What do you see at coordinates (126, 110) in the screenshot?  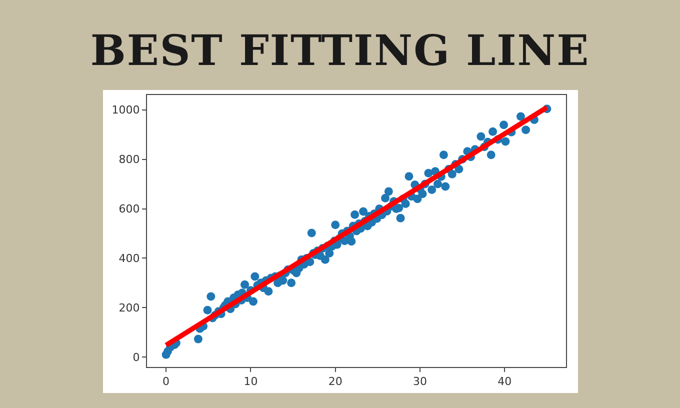 I see `y-tick-label: 1000` at bounding box center [126, 110].